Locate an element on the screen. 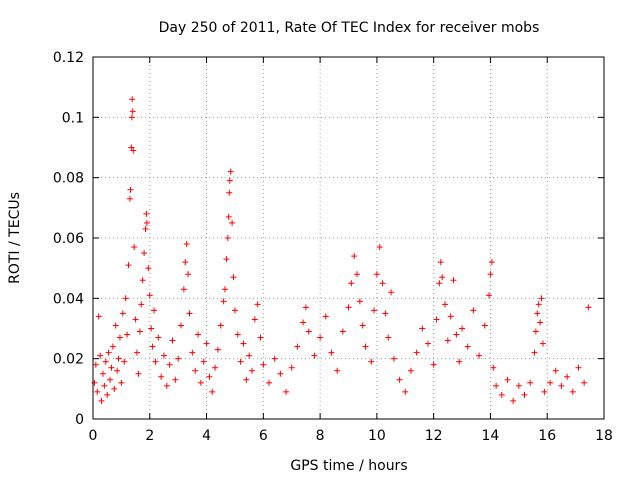  x-tick-label: 6 is located at coordinates (263, 436).